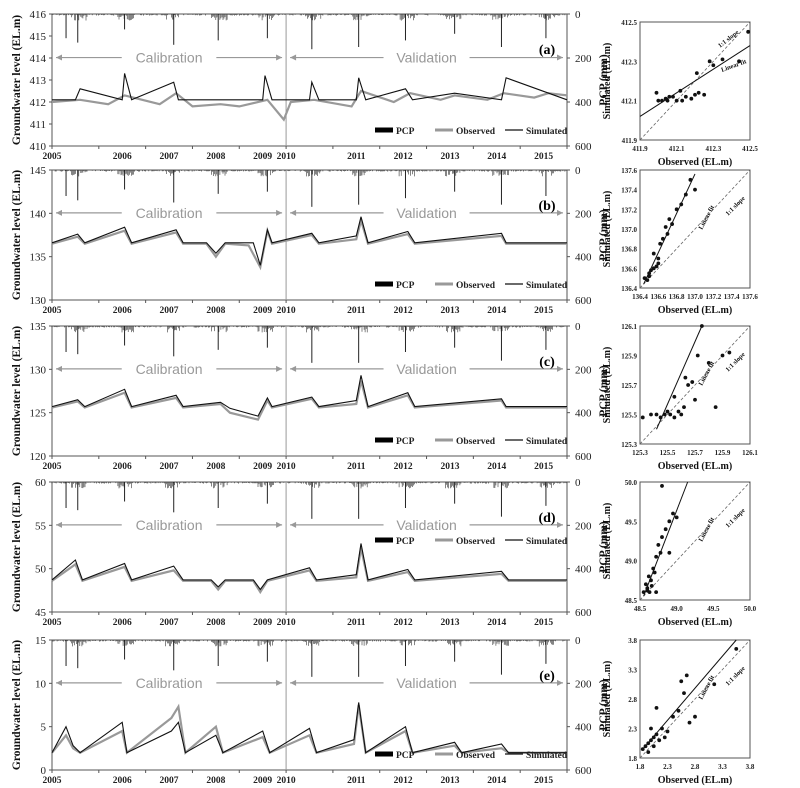 This screenshot has width=800, height=788. Describe the element at coordinates (426, 56) in the screenshot. I see `validation-label-bg` at that location.